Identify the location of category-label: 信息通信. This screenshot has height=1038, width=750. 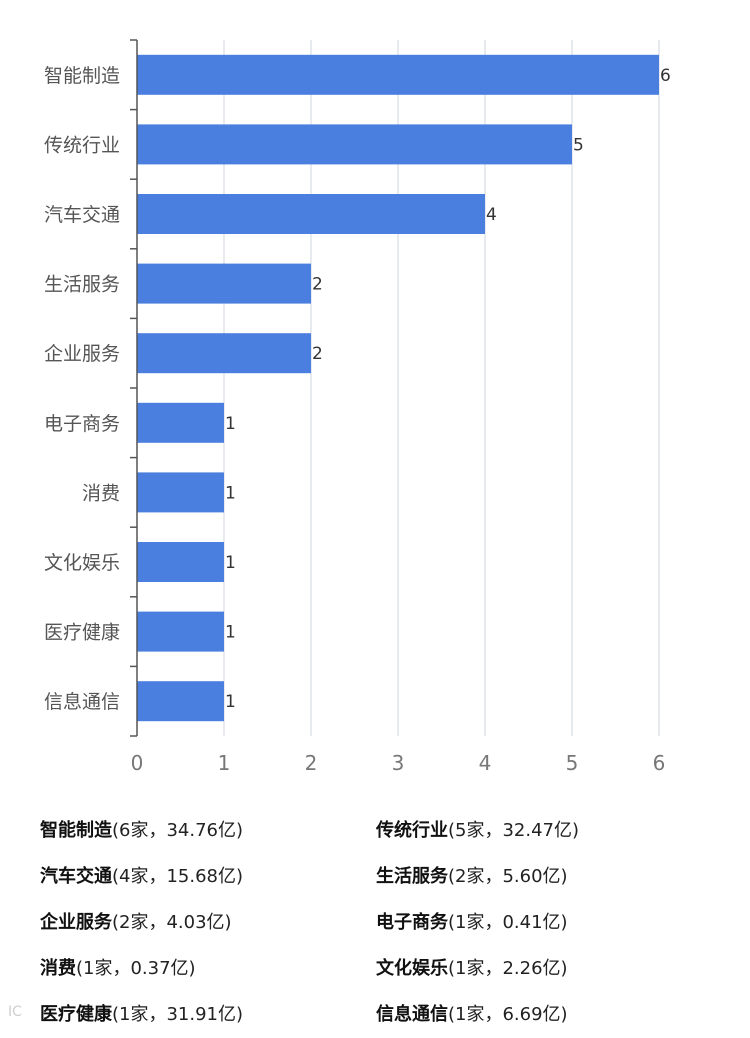
(82, 702).